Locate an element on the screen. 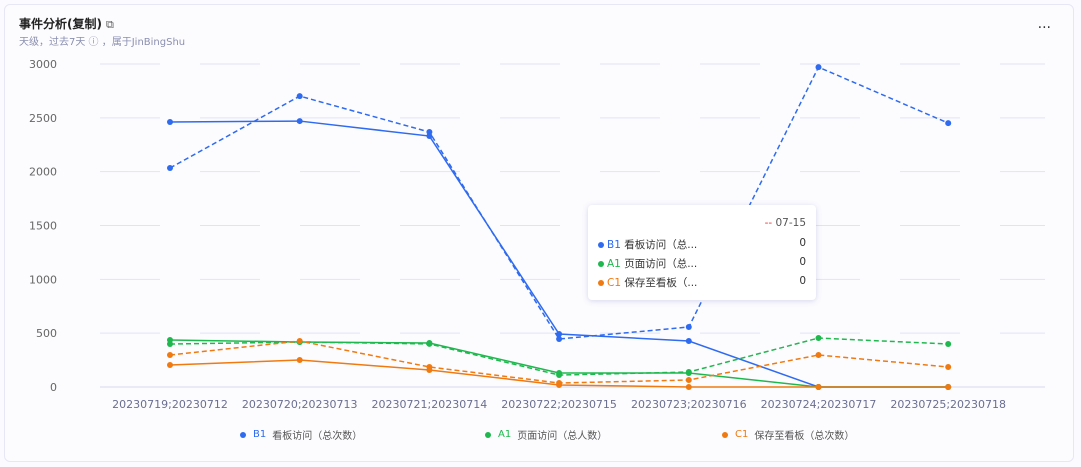 The image size is (1081, 467). title-text: 事件分析(复制) is located at coordinates (60, 24).